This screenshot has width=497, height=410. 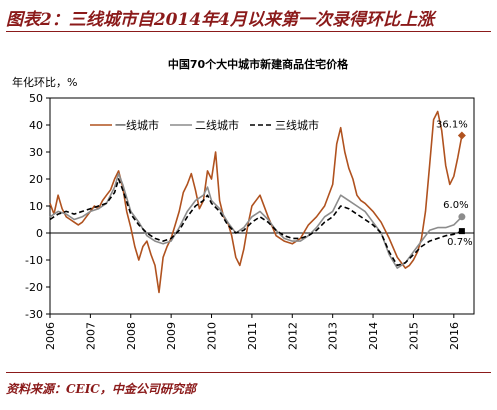 What do you see at coordinates (333, 336) in the screenshot?
I see `x-tick-label: 2013` at bounding box center [333, 336].